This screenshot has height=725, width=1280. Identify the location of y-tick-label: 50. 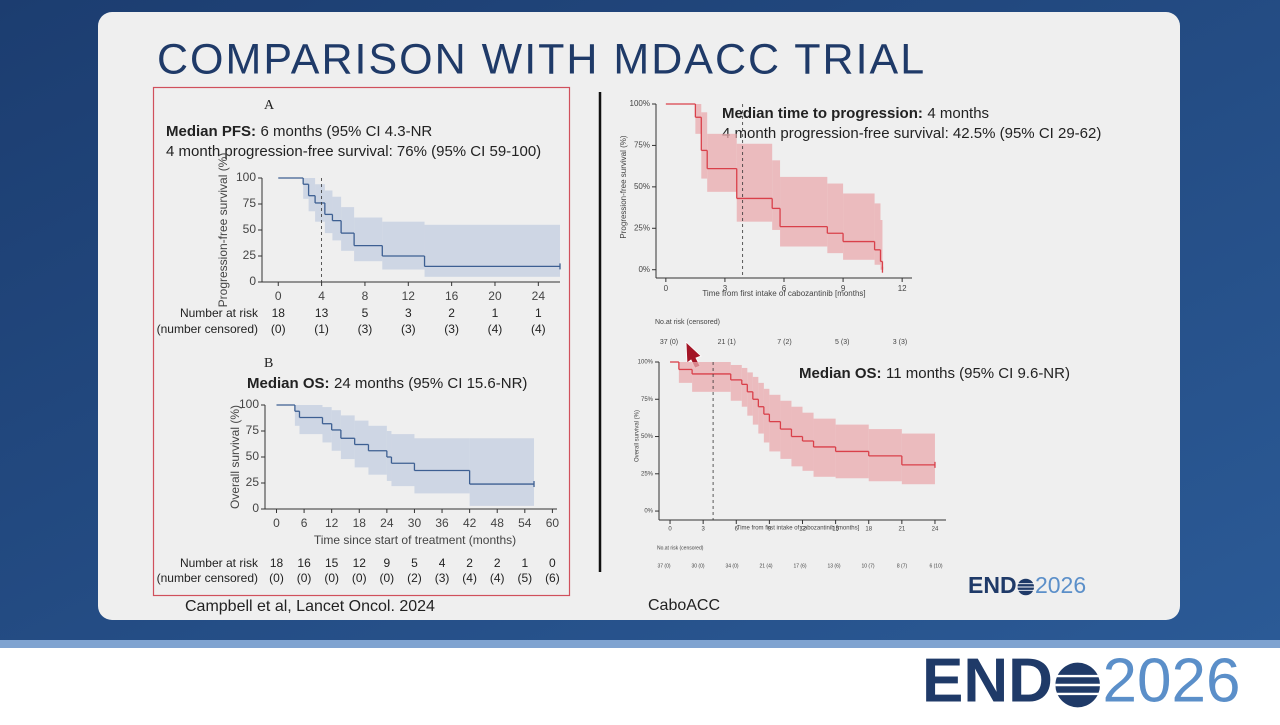
(253, 456).